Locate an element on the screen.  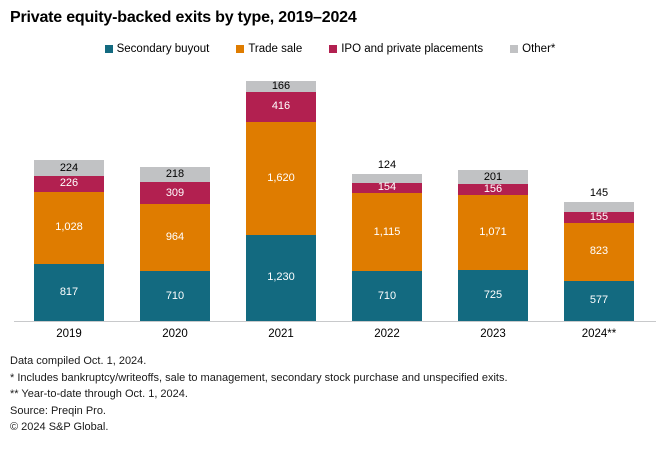
bar-value-label: 1,071 is located at coordinates (493, 232).